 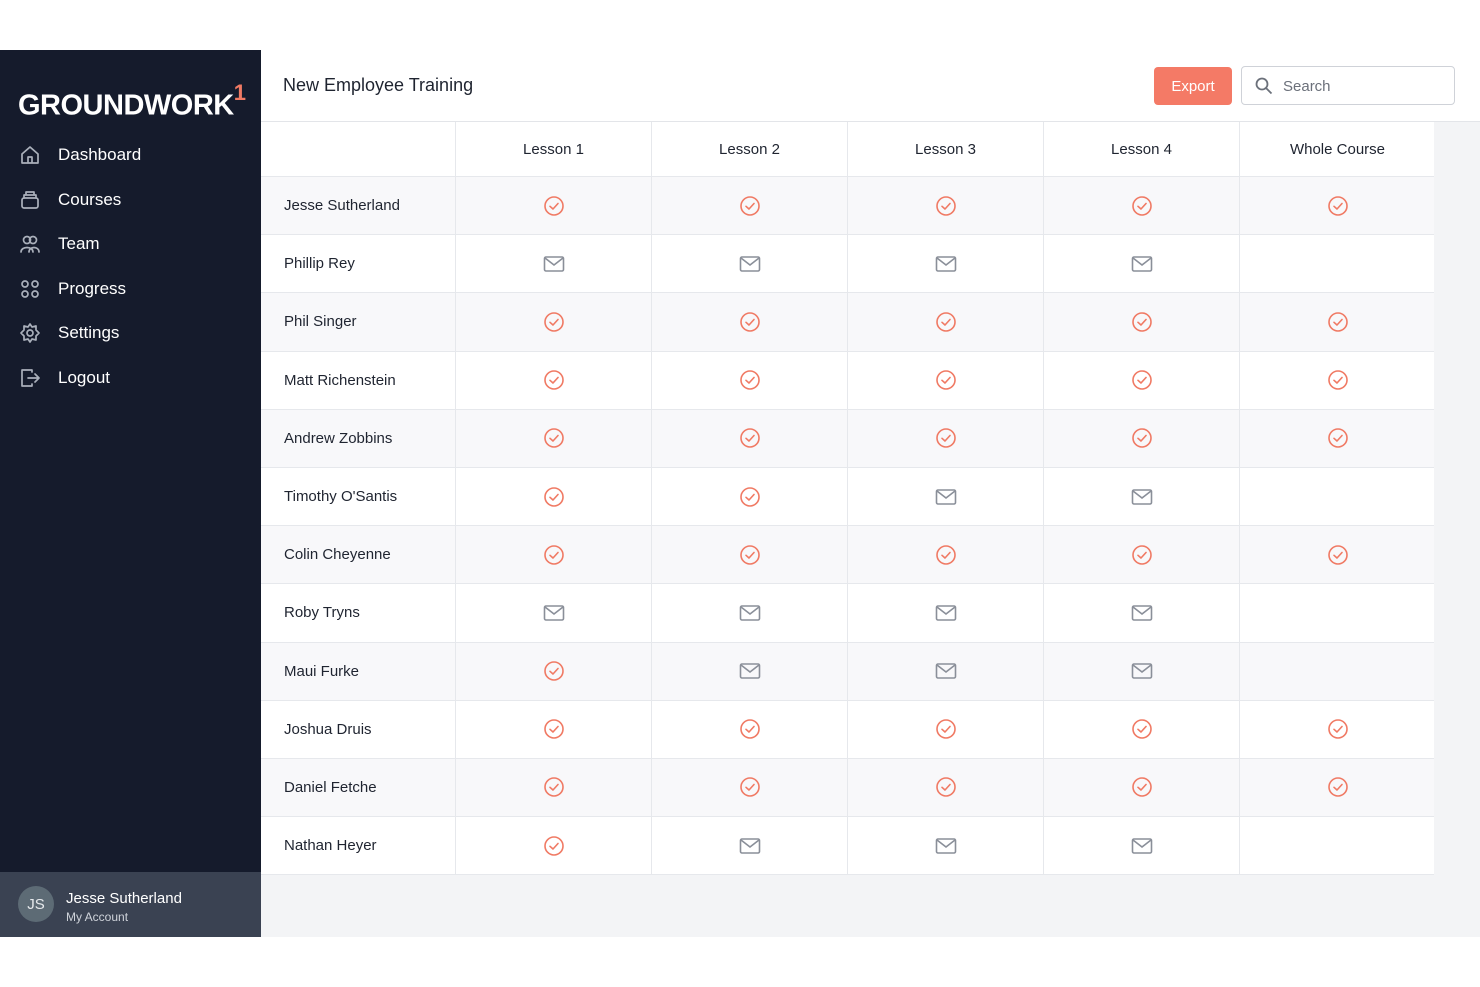 I want to click on table-row: Jesse Sutherland, so click(x=847, y=206).